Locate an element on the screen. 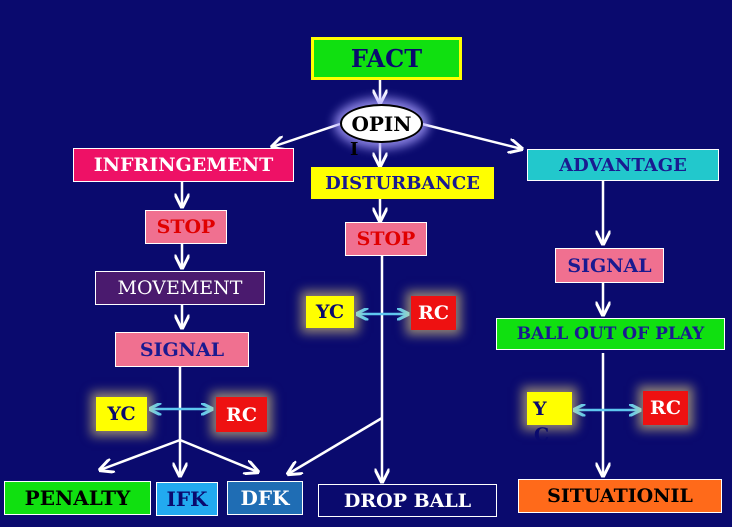 The width and height of the screenshot is (732, 527). rc-right-label: RC is located at coordinates (665, 408).